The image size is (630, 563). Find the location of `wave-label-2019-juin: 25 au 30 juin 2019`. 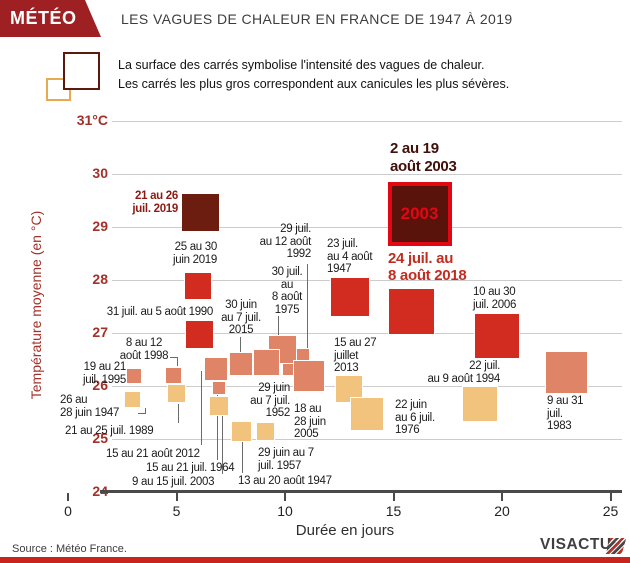

wave-label-2019-juin: 25 au 30 juin 2019 is located at coordinates (195, 253).